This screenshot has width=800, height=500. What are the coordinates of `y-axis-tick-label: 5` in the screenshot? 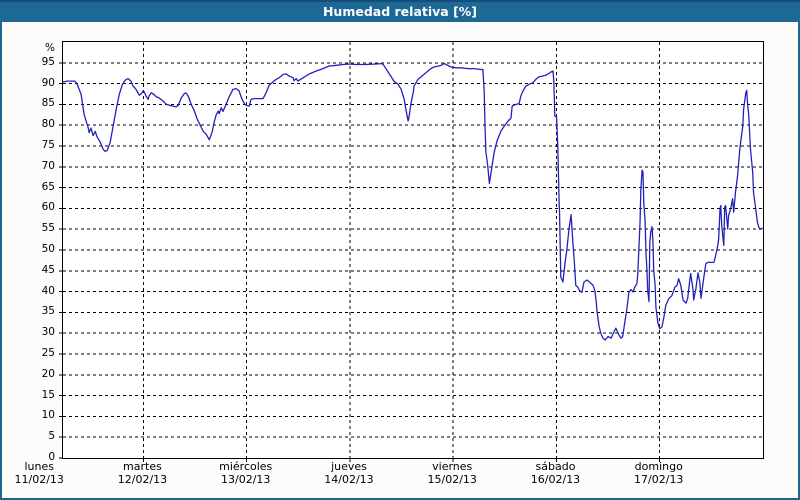 It's located at (51, 436).